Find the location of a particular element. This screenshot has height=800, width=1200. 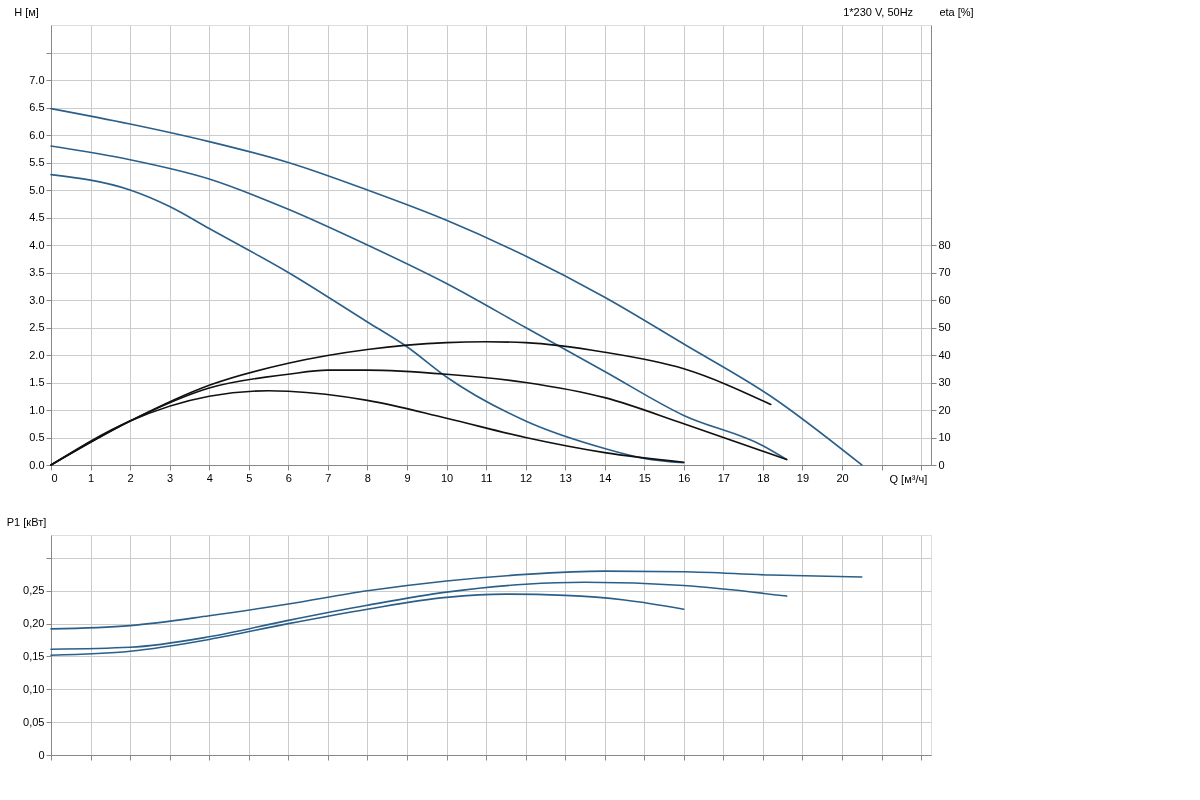

y2-tick-label: 0 is located at coordinates (941, 464).